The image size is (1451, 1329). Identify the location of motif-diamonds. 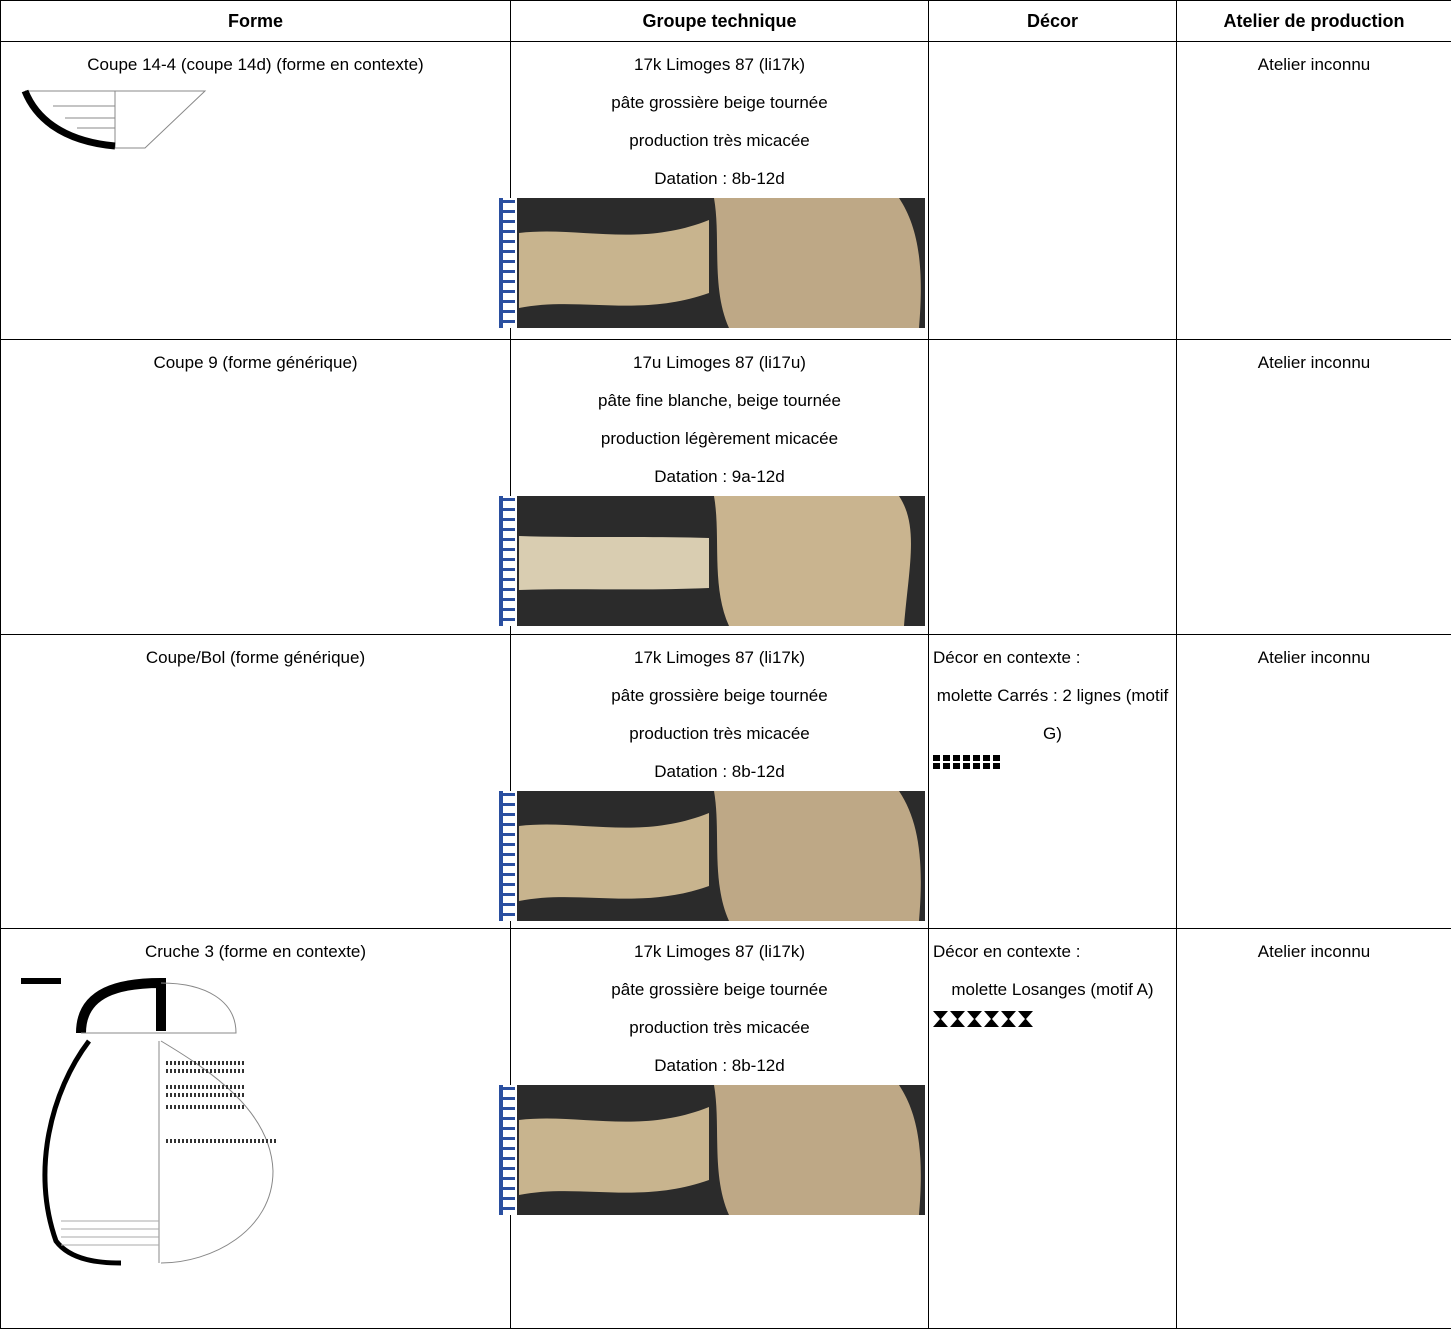
(986, 1019).